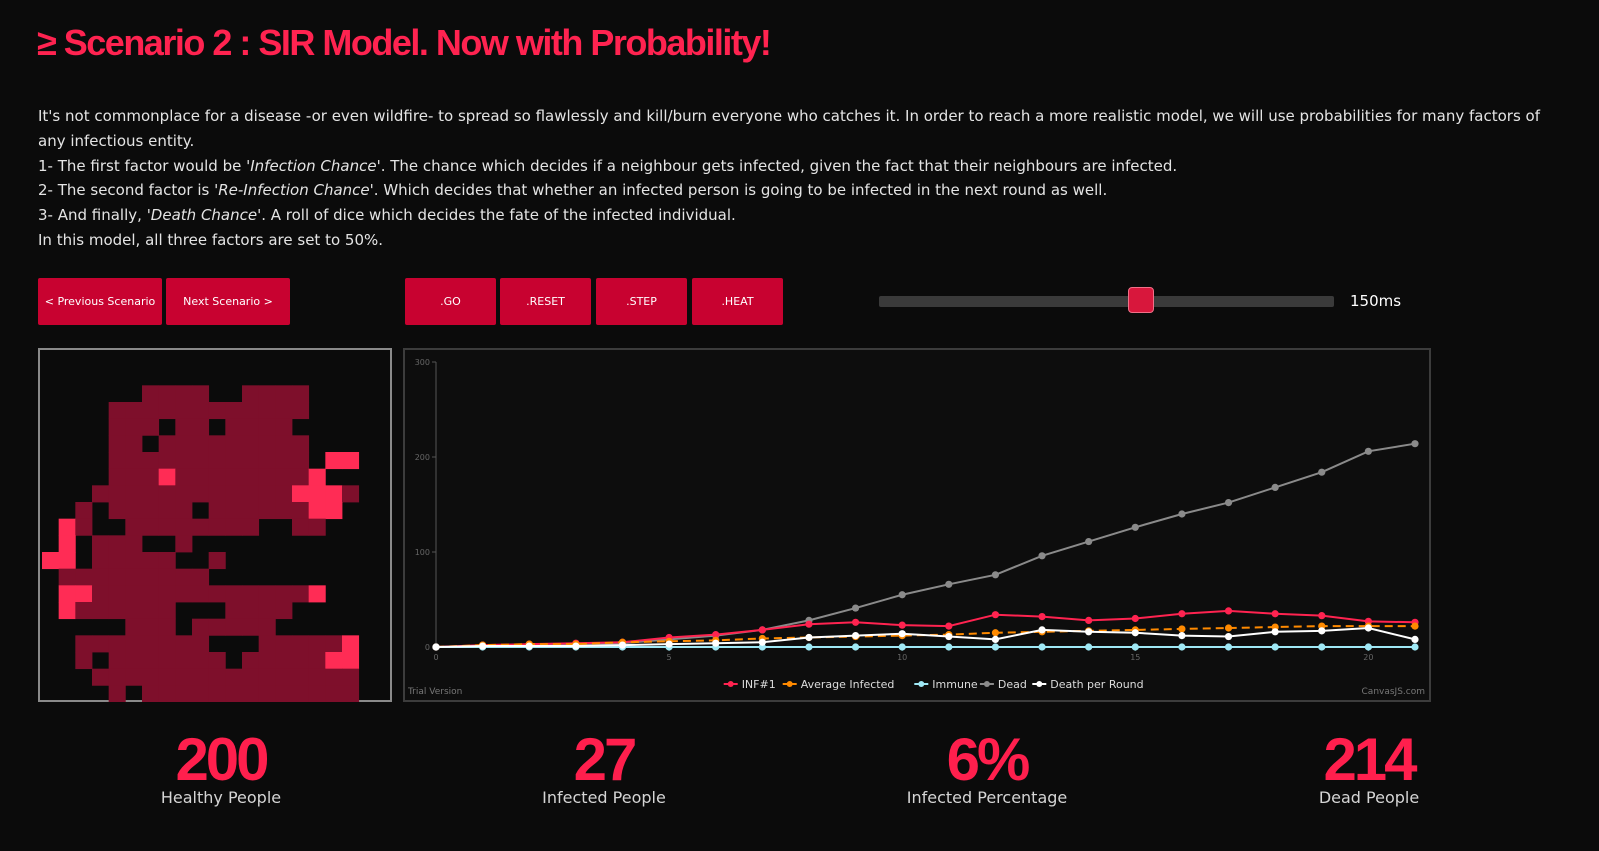 This screenshot has height=851, width=1599. I want to click on heat-button: .HEAT, so click(737, 301).